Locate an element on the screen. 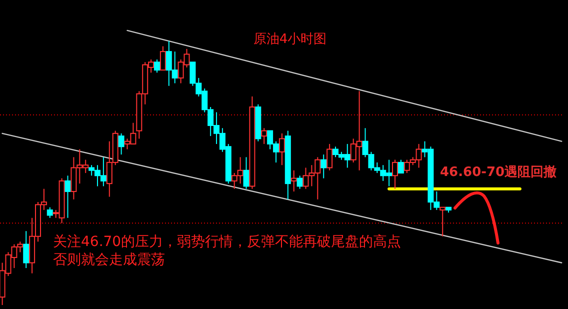  annotation: 否则就会走成震荡 is located at coordinates (109, 260).